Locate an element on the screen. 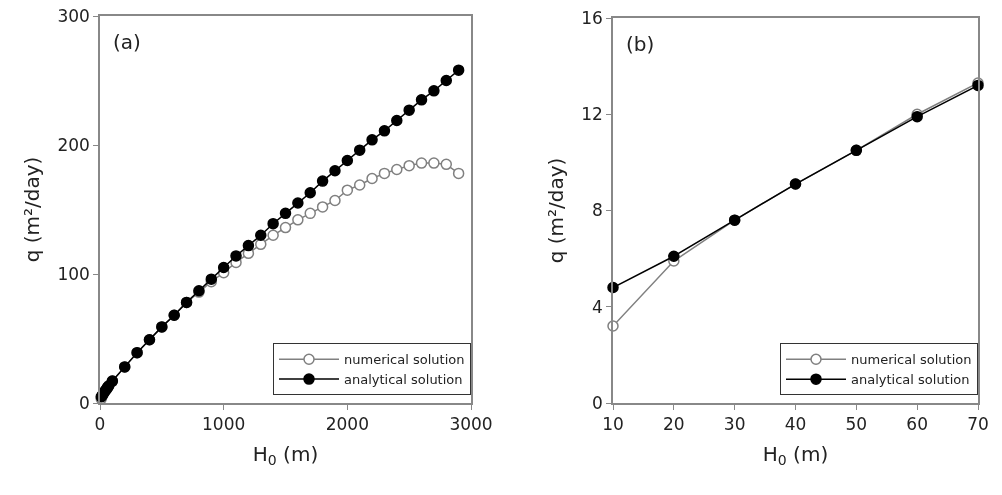 This screenshot has width=1002, height=495. y-tick-label: 200 is located at coordinates (73, 144).